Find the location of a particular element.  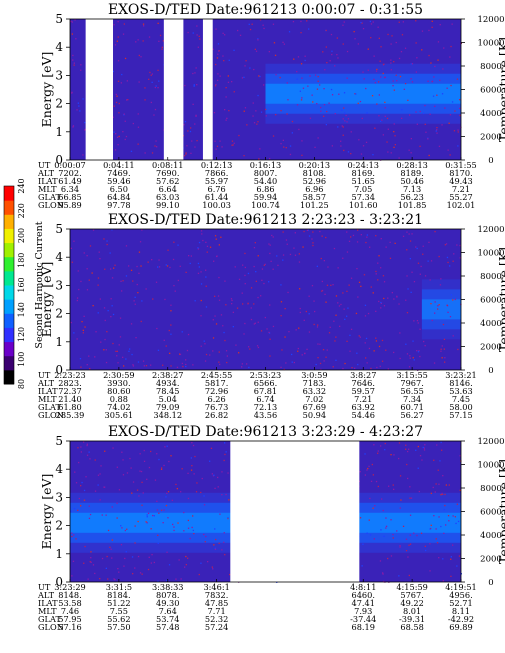

ephemeris-cell: 7.71 is located at coordinates (217, 611).